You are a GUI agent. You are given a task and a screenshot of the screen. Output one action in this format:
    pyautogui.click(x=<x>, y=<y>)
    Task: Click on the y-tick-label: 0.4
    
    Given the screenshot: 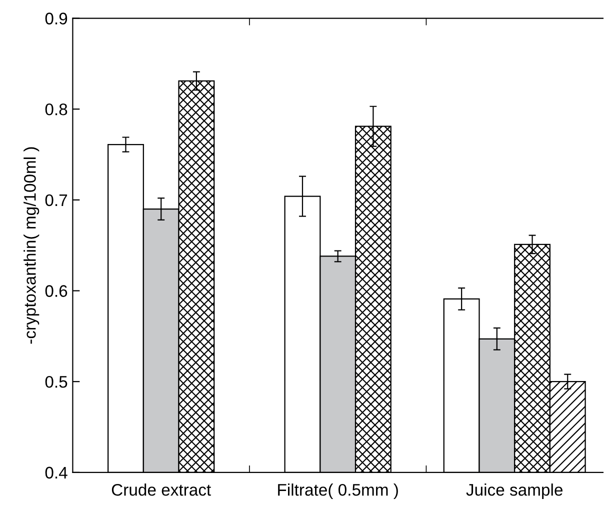 What is the action you would take?
    pyautogui.click(x=56, y=472)
    